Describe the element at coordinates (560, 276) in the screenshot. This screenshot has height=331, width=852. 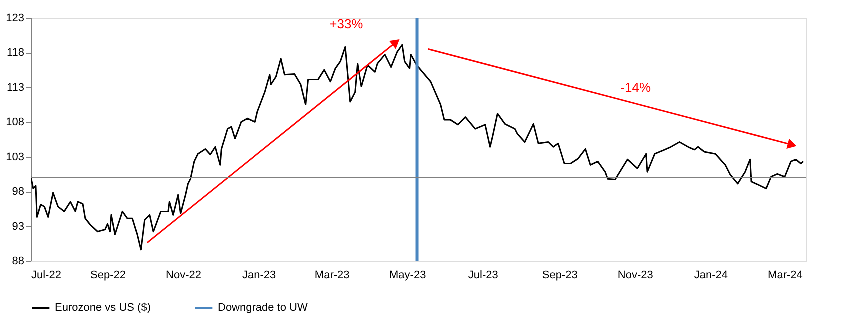
I see `x-tick-label: Sep-23` at that location.